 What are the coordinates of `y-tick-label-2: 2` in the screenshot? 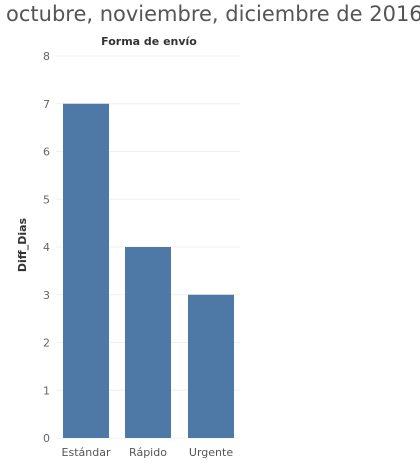 It's located at (46, 343).